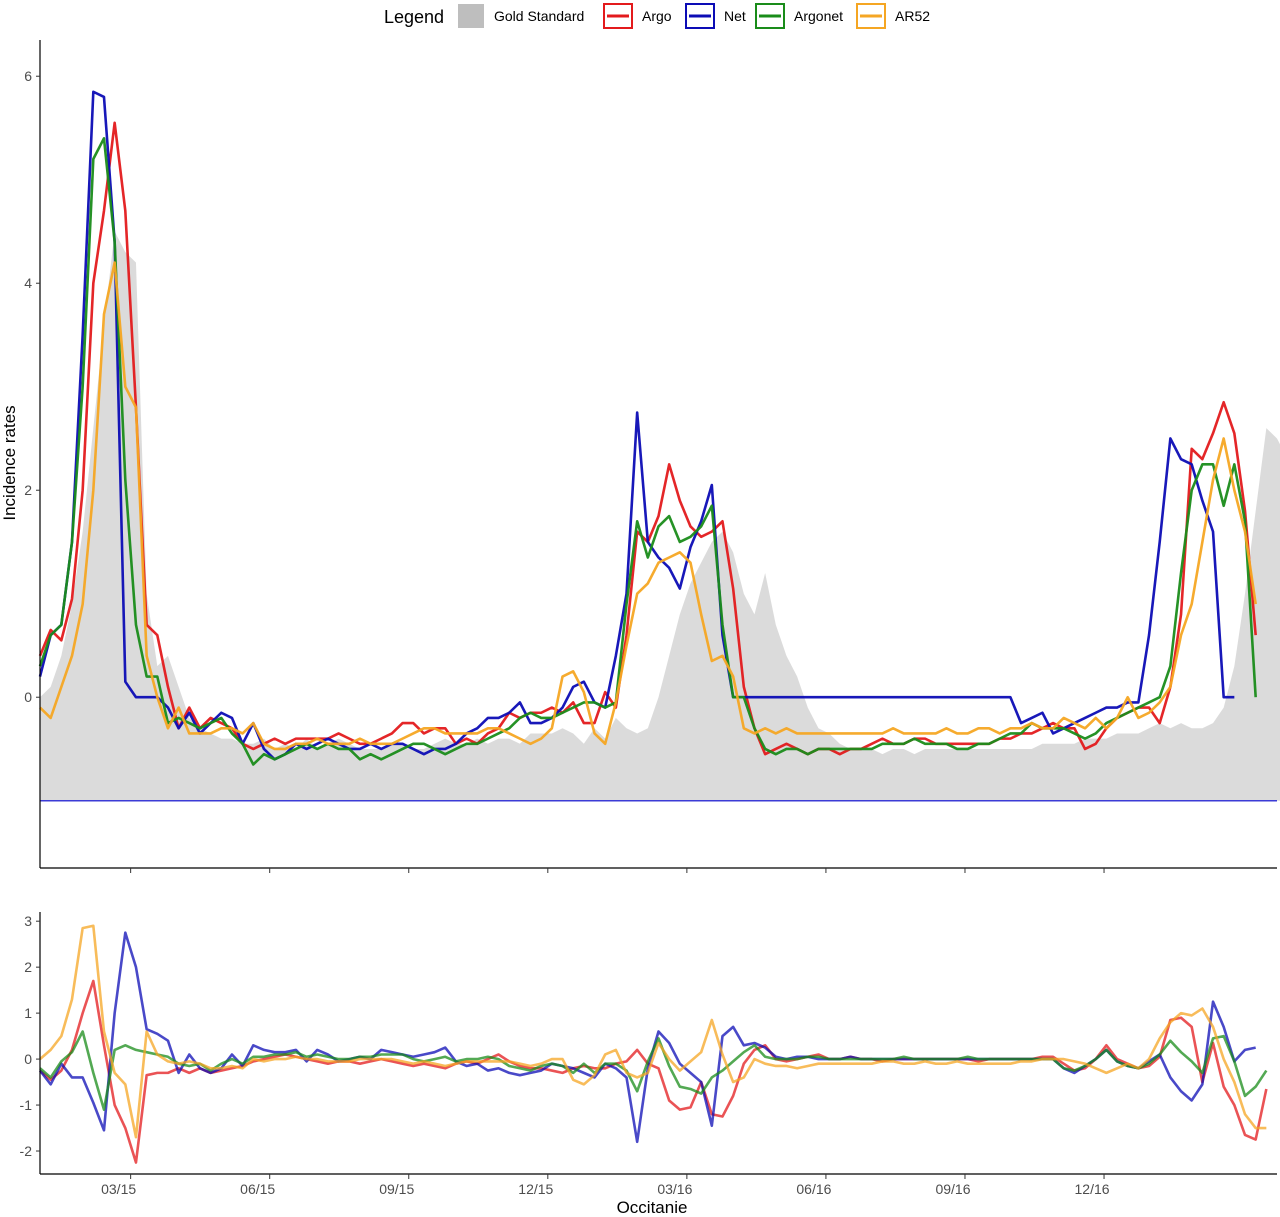 Image resolution: width=1280 pixels, height=1217 pixels. What do you see at coordinates (26, 1105) in the screenshot?
I see `residual-y-tick-label: -1` at bounding box center [26, 1105].